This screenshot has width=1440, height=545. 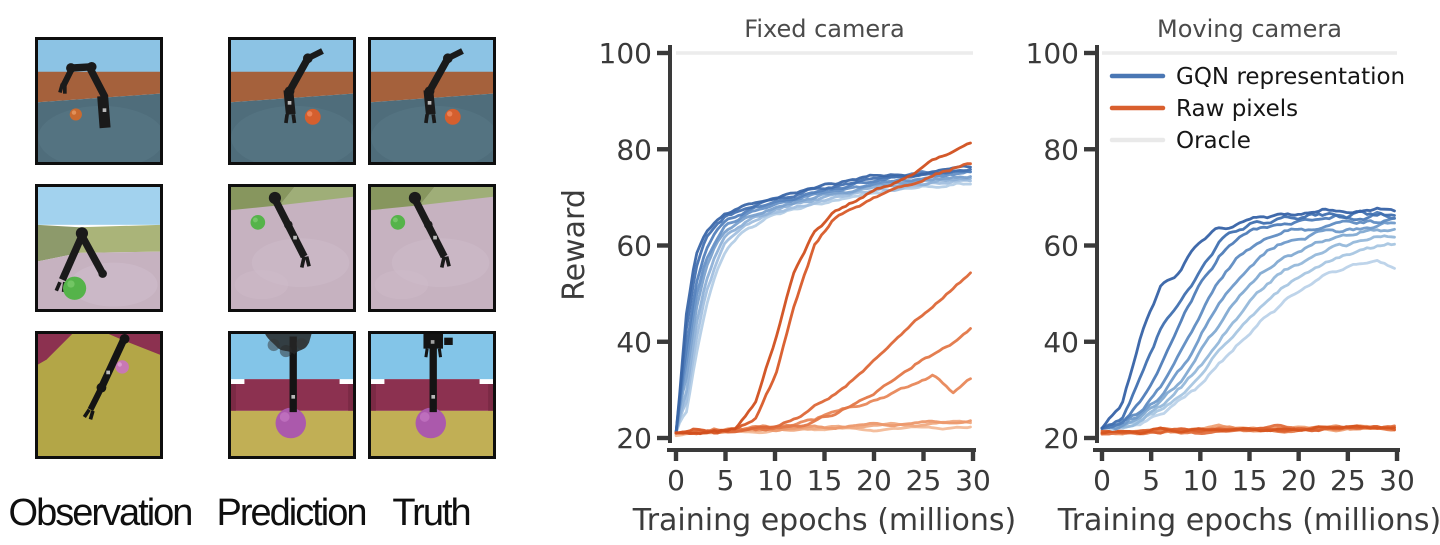 I want to click on legend-label: GQN representation, so click(x=1290, y=77).